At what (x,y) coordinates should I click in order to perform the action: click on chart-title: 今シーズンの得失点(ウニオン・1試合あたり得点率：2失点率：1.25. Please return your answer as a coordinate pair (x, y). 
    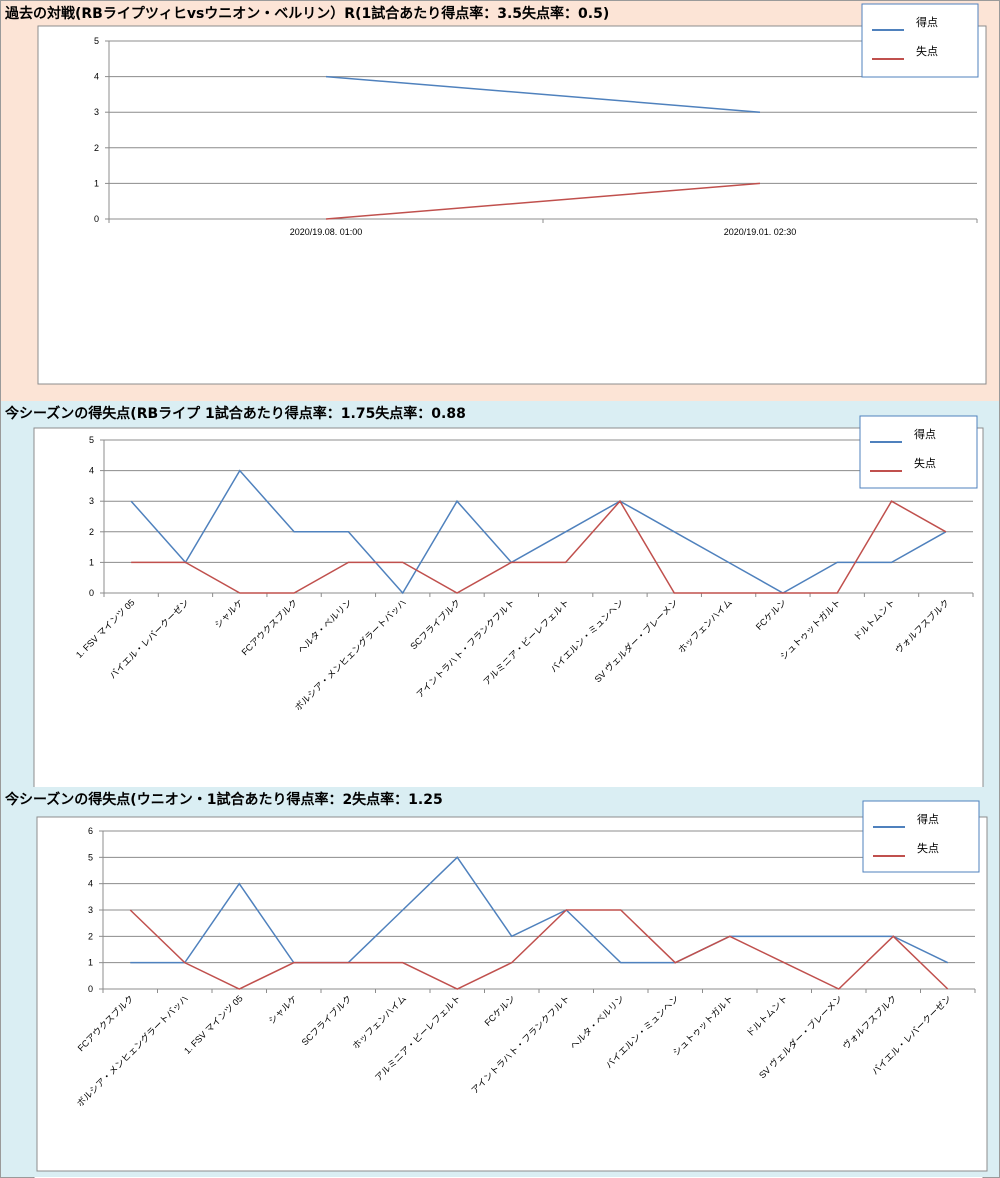
    Looking at the image, I should click on (224, 800).